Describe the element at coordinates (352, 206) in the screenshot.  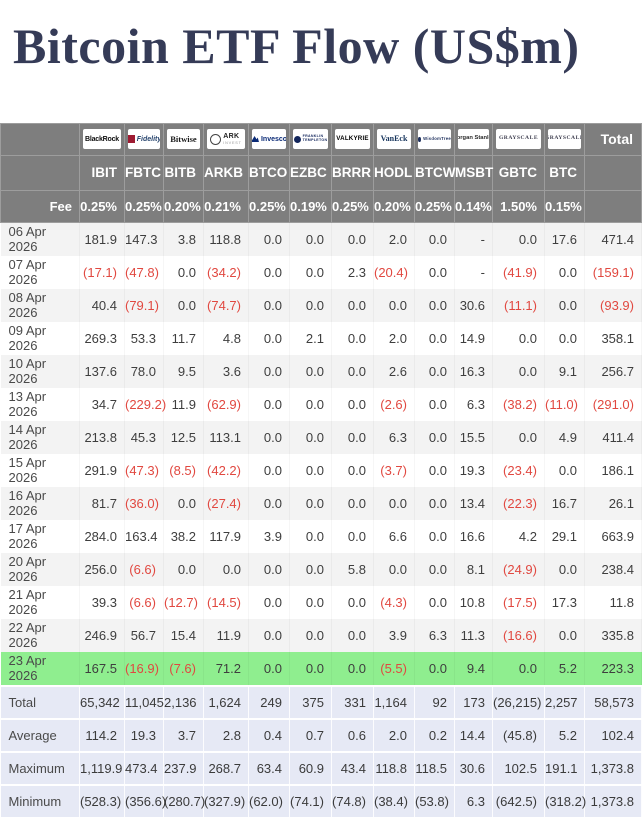
I see `fee-BRRR: 0.25%` at that location.